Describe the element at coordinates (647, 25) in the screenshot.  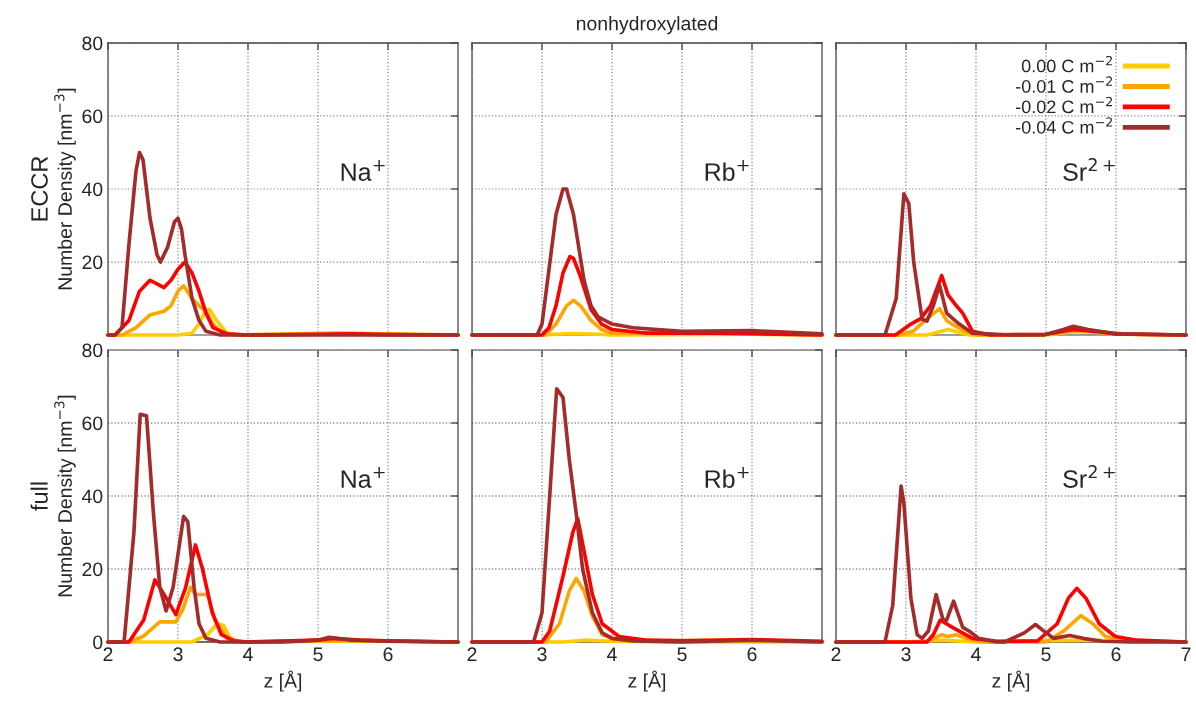
I see `text: nonhydroxylated` at that location.